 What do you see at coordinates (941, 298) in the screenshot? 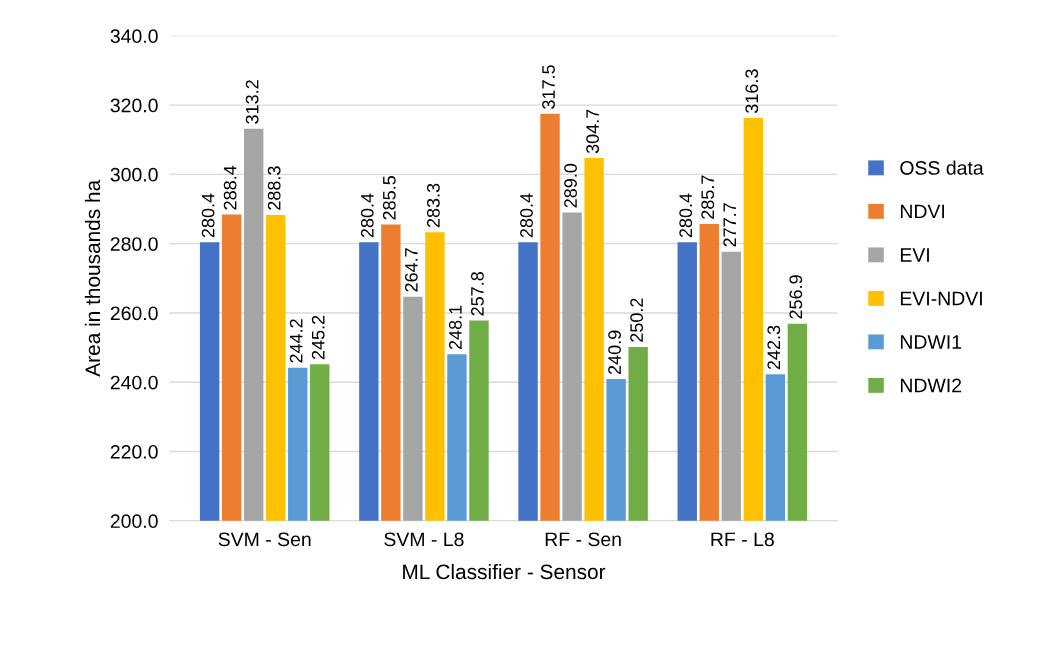
I see `legend-label: EVI-NDVI` at bounding box center [941, 298].